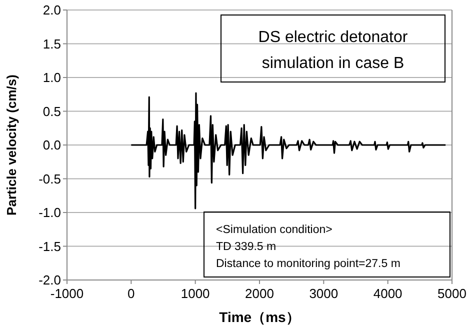 The width and height of the screenshot is (474, 330). I want to click on y-tick-label: -1.5, so click(49, 246).